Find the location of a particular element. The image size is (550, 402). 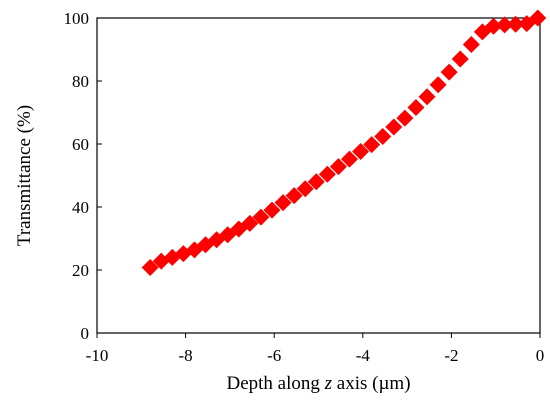

y-axis-ticks: 0 20 40 60 80 100 is located at coordinates (83, 176).